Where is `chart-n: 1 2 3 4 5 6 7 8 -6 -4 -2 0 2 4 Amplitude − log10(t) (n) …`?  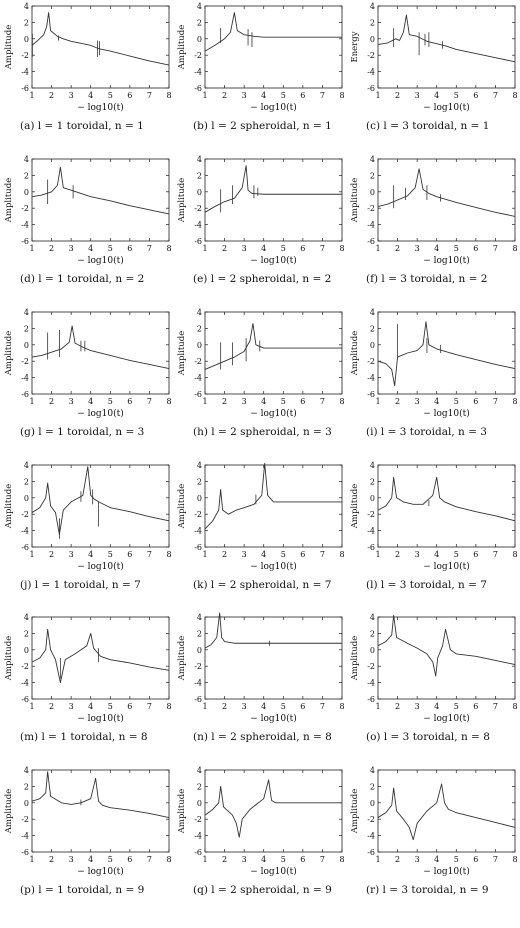
chart-n: 1 2 3 4 5 6 7 8 -6 -4 -2 0 2 4 Amplitude − log10(t) (n) … is located at coordinates (261, 677).